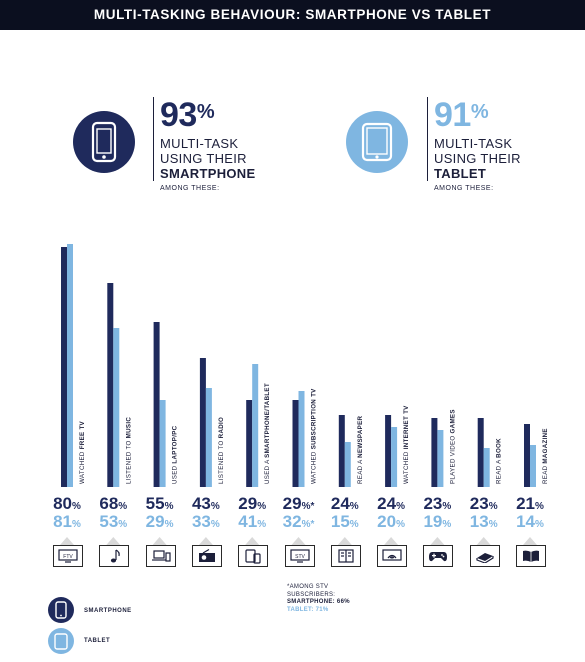  I want to click on smartphone-stat-line2: USING THEIR, so click(203, 158).